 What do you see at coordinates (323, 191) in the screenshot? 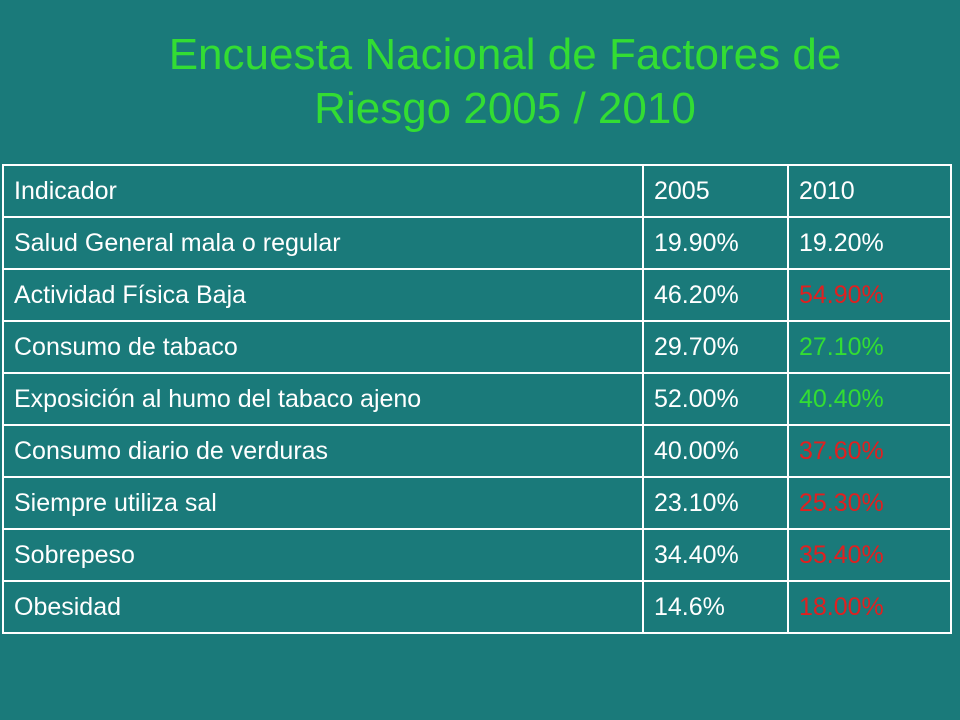
I see `header-indicator: Indicador` at bounding box center [323, 191].